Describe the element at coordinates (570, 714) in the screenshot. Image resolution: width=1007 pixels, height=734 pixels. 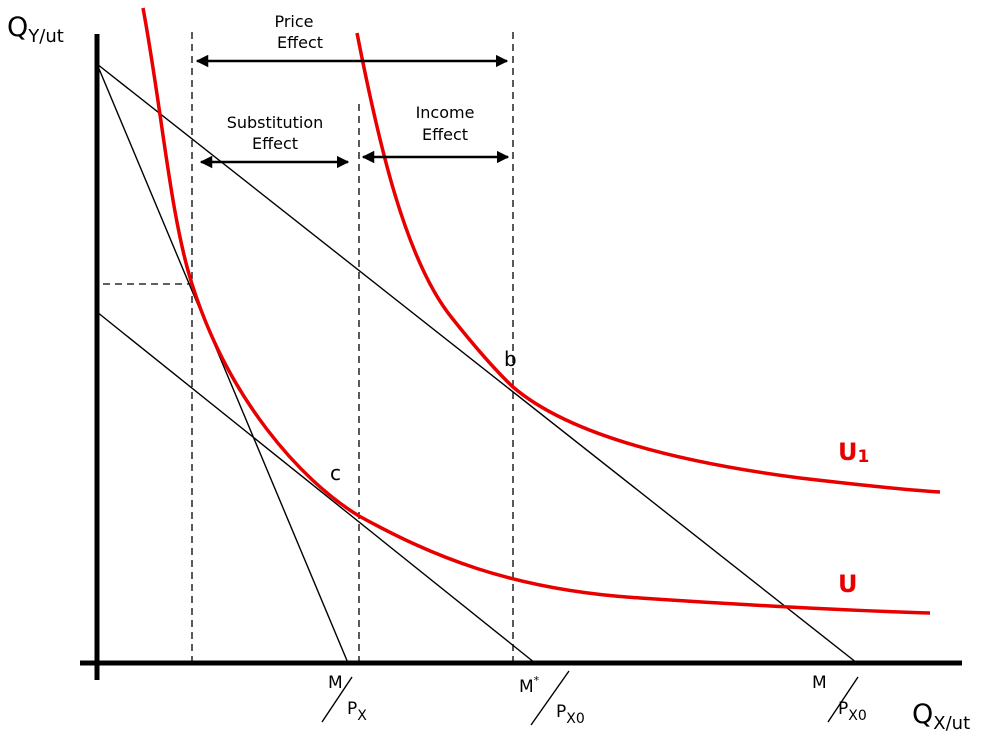
I see `tick-2-denominator: PX0` at that location.